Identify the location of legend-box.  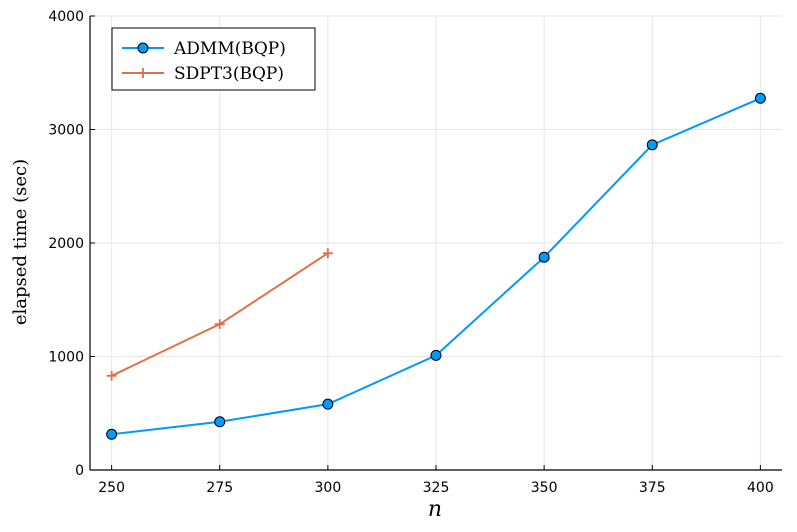
(213, 59).